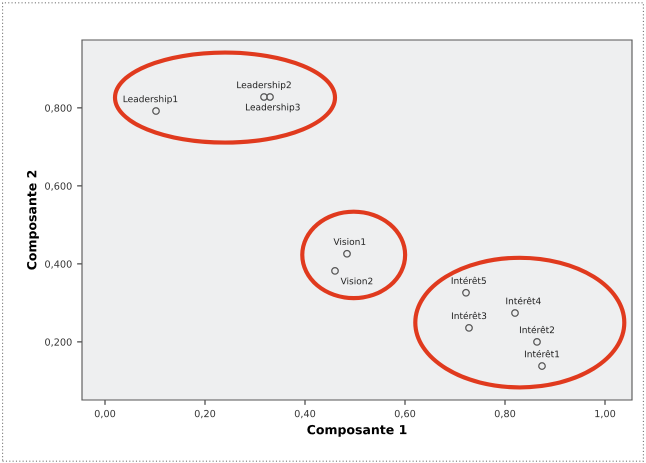 The width and height of the screenshot is (646, 463). What do you see at coordinates (605, 414) in the screenshot?
I see `x-tick-label: 1,00` at bounding box center [605, 414].